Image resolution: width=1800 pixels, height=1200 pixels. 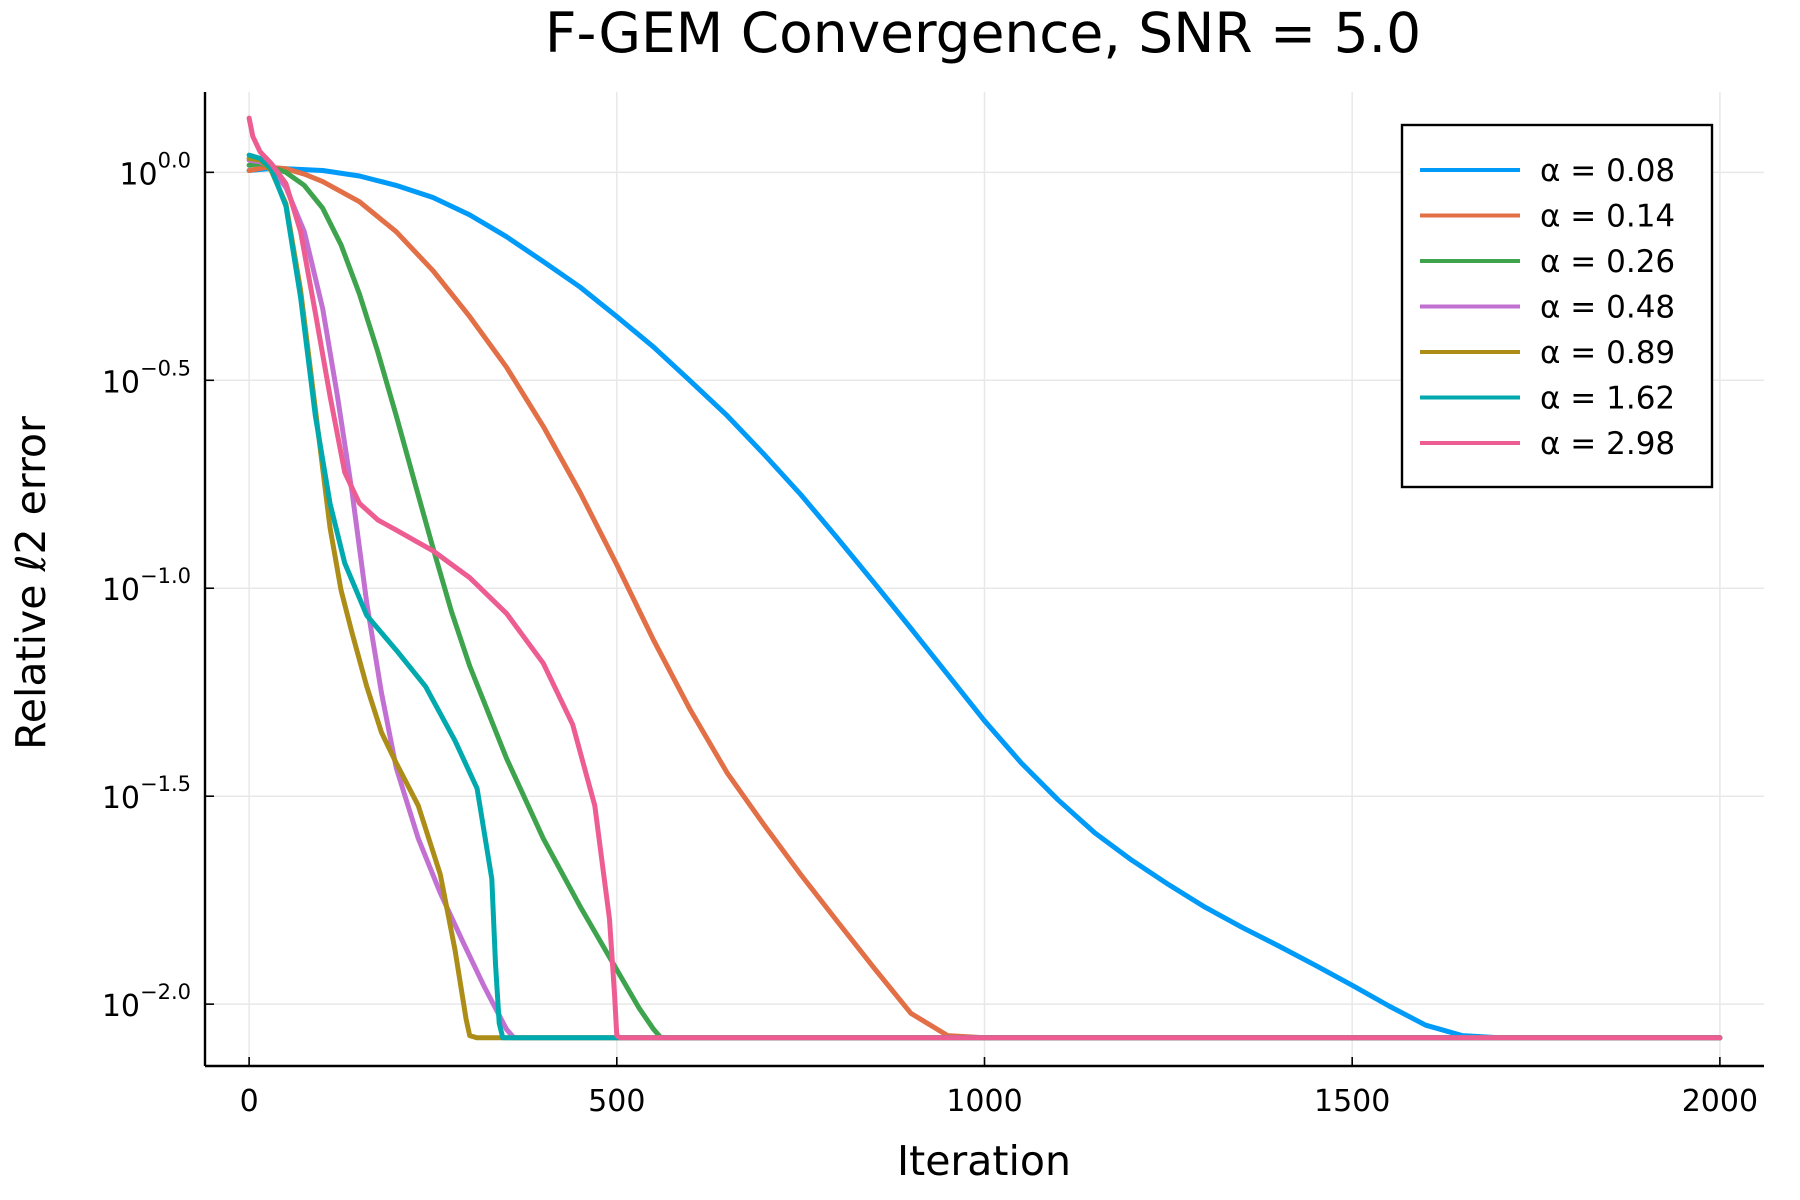 What do you see at coordinates (1607, 308) in the screenshot?
I see `legend-label-4: α = 0.48` at bounding box center [1607, 308].